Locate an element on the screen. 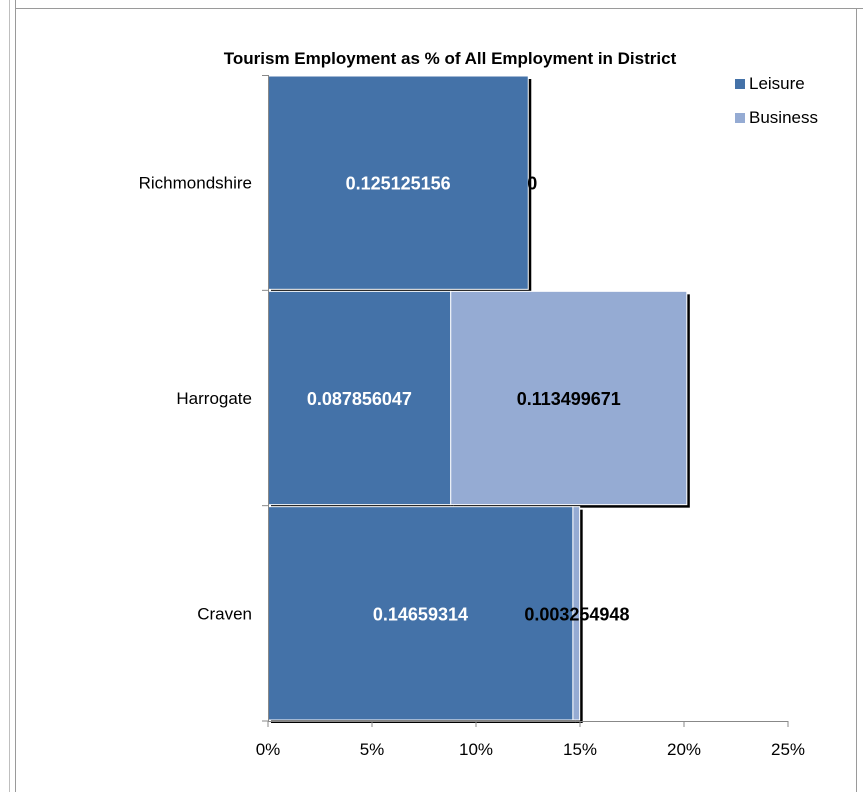 This screenshot has width=863, height=792. data-label-business-craven: 0.003254948 is located at coordinates (576, 614).